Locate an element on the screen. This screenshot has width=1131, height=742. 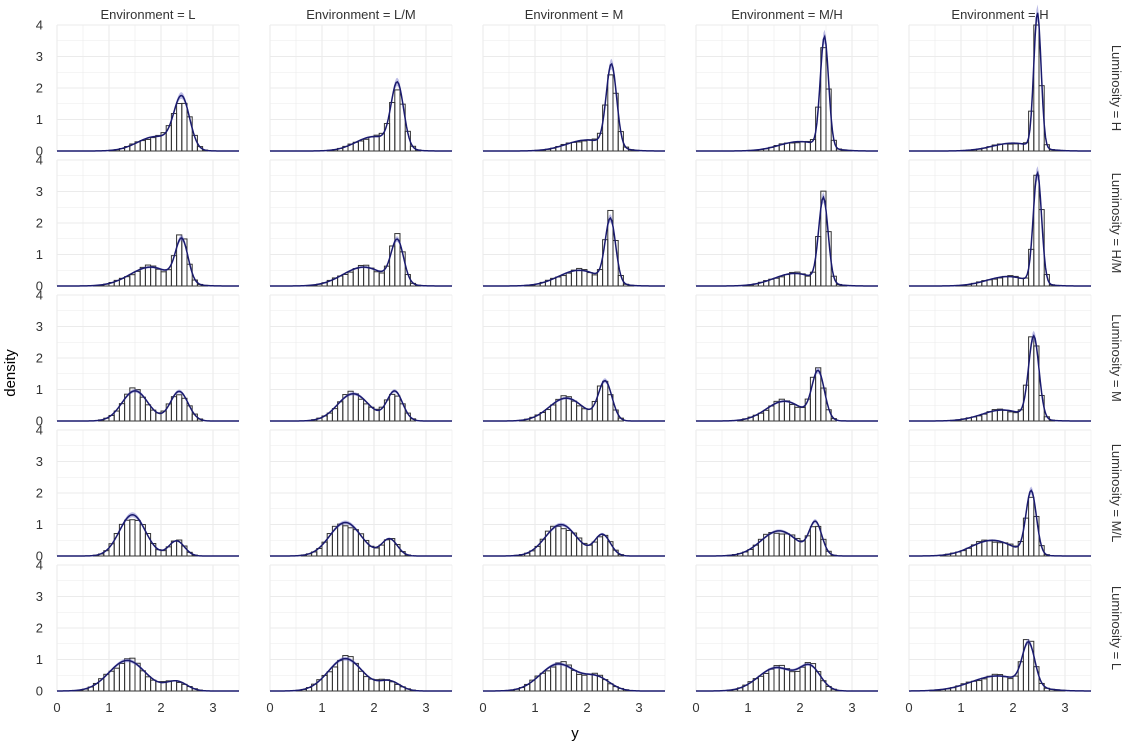
y-tick-label: 4 is located at coordinates (39, 565).